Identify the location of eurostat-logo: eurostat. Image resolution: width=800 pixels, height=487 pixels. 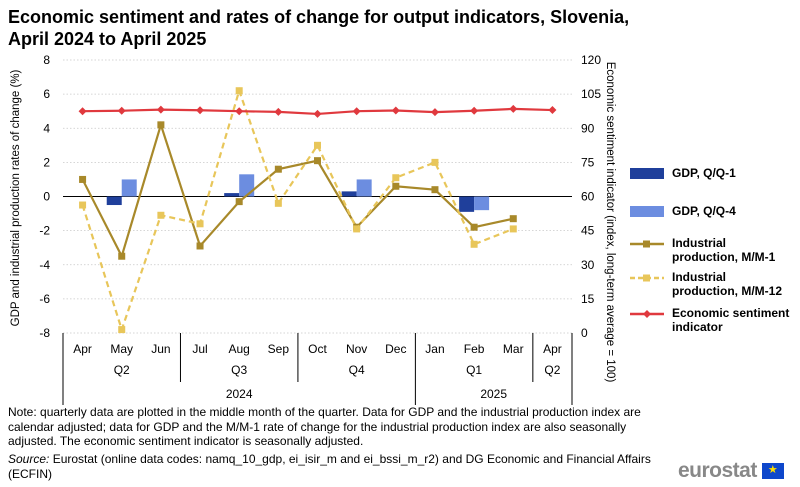
(731, 471).